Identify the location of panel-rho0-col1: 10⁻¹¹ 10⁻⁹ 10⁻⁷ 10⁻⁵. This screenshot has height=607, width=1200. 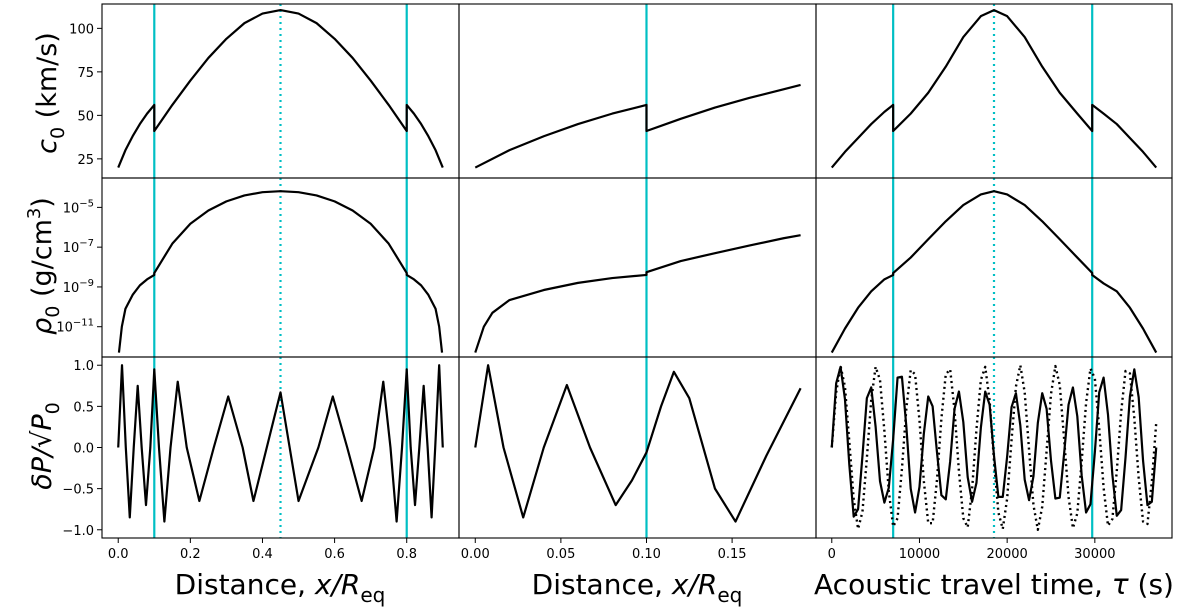
(258, 267).